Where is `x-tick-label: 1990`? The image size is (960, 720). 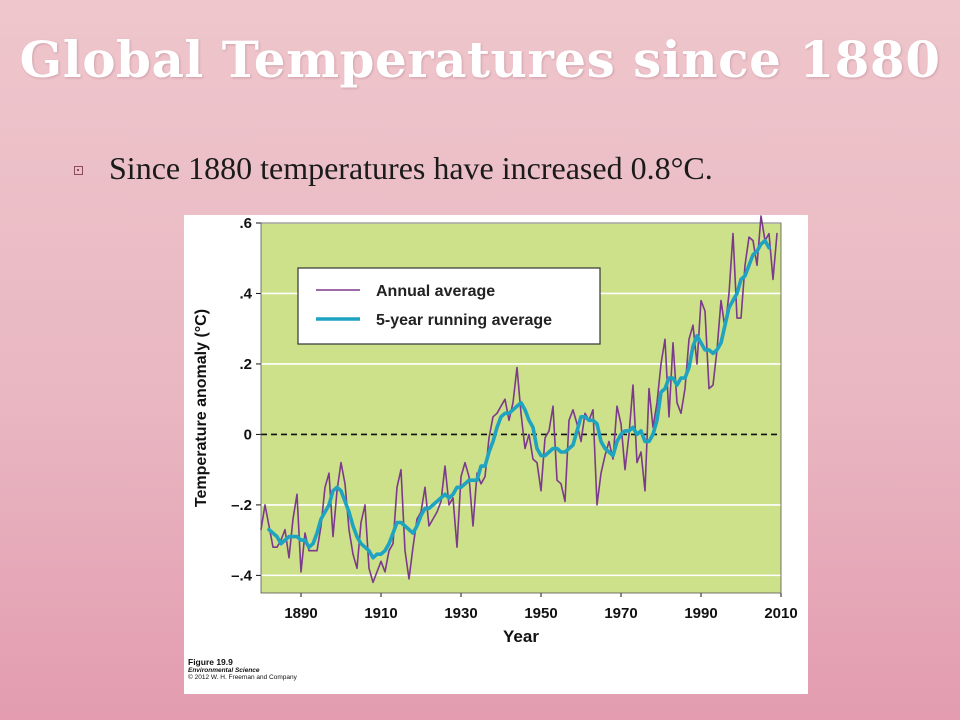
x-tick-label: 1990 is located at coordinates (700, 613).